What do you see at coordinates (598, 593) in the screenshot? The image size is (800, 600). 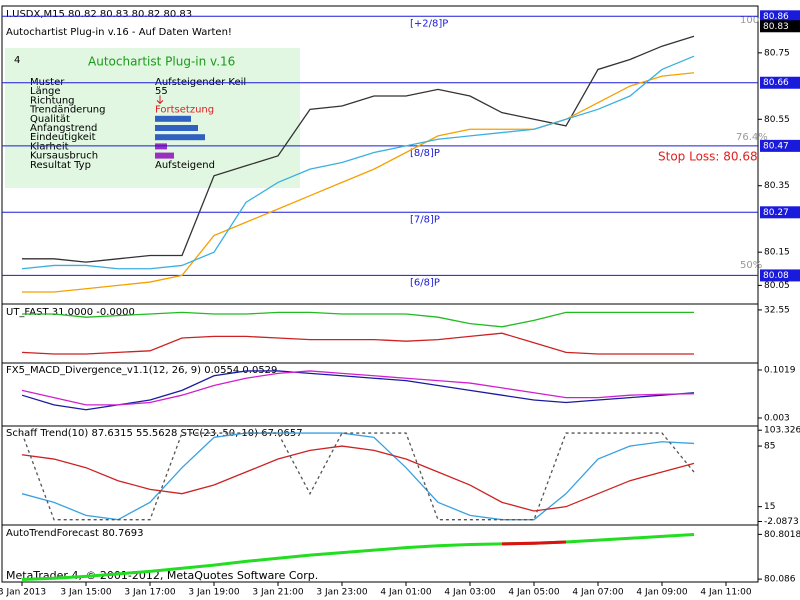 I see `x-tick-label: 4 Jan 07:00` at bounding box center [598, 593].